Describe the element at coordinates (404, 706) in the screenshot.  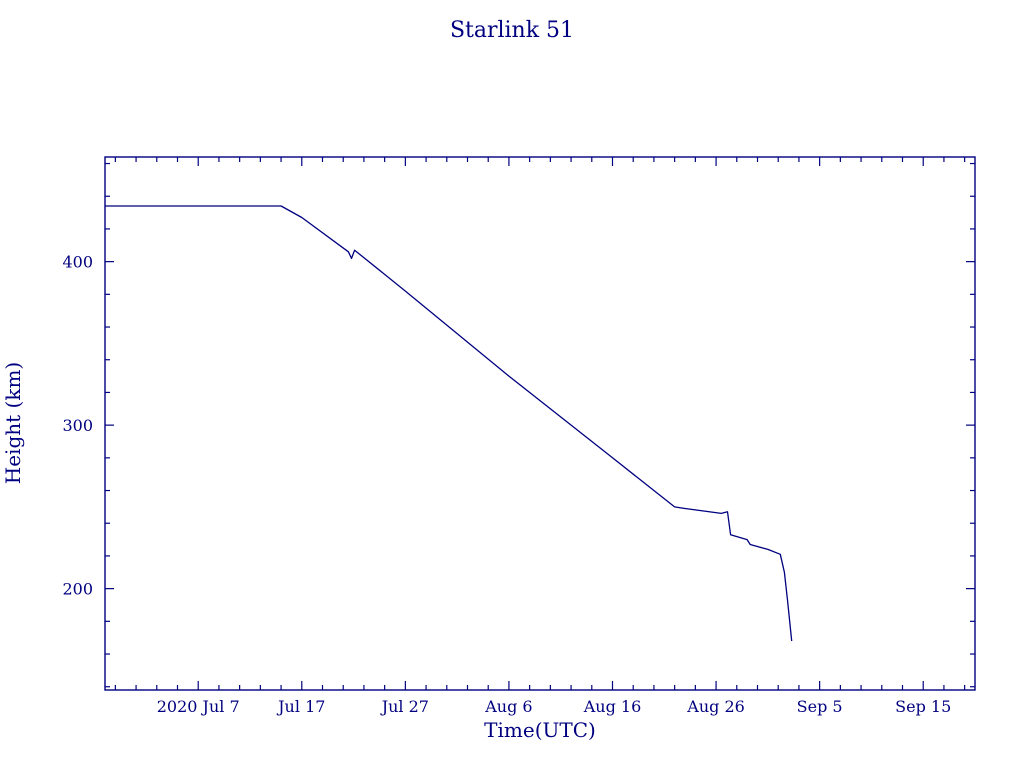
I see `x-tick-label: Jul 27` at that location.